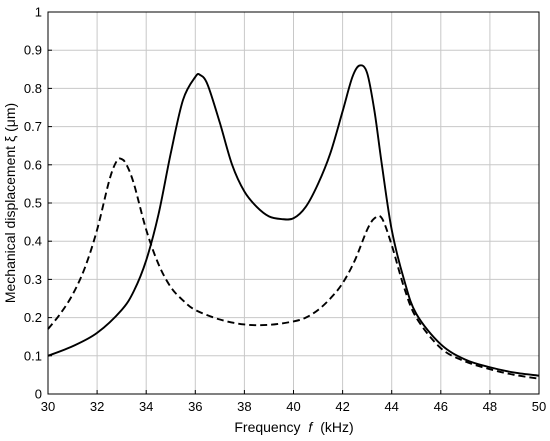 The width and height of the screenshot is (550, 441). What do you see at coordinates (38, 12) in the screenshot?
I see `y-tick-label: 1` at bounding box center [38, 12].